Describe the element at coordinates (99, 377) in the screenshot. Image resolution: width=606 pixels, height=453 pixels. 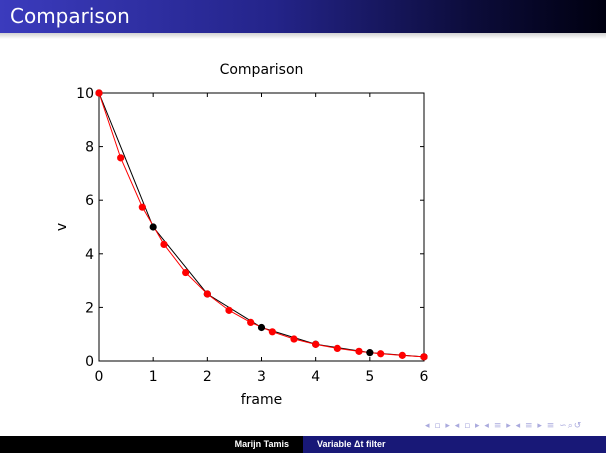
I see `x-tick-label: 0` at that location.